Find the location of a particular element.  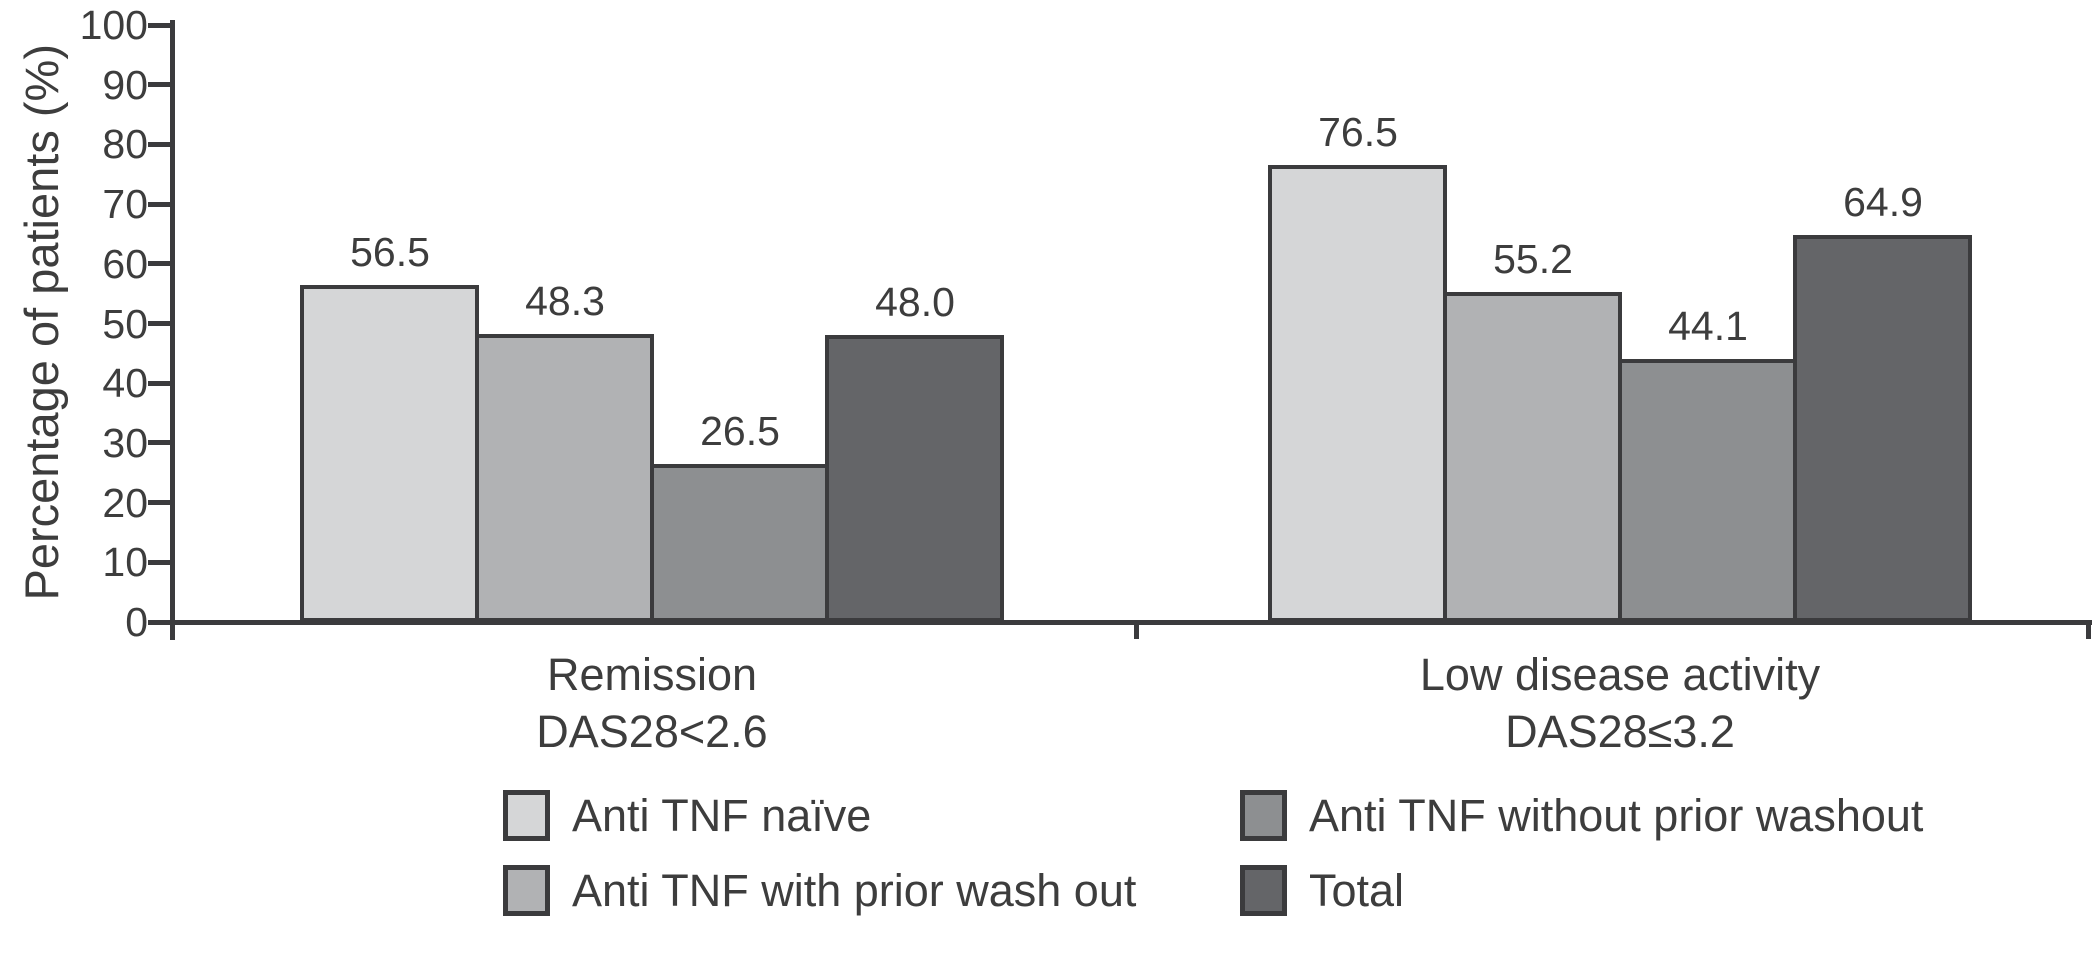

legend-label: Anti TNF naïve is located at coordinates (722, 815).